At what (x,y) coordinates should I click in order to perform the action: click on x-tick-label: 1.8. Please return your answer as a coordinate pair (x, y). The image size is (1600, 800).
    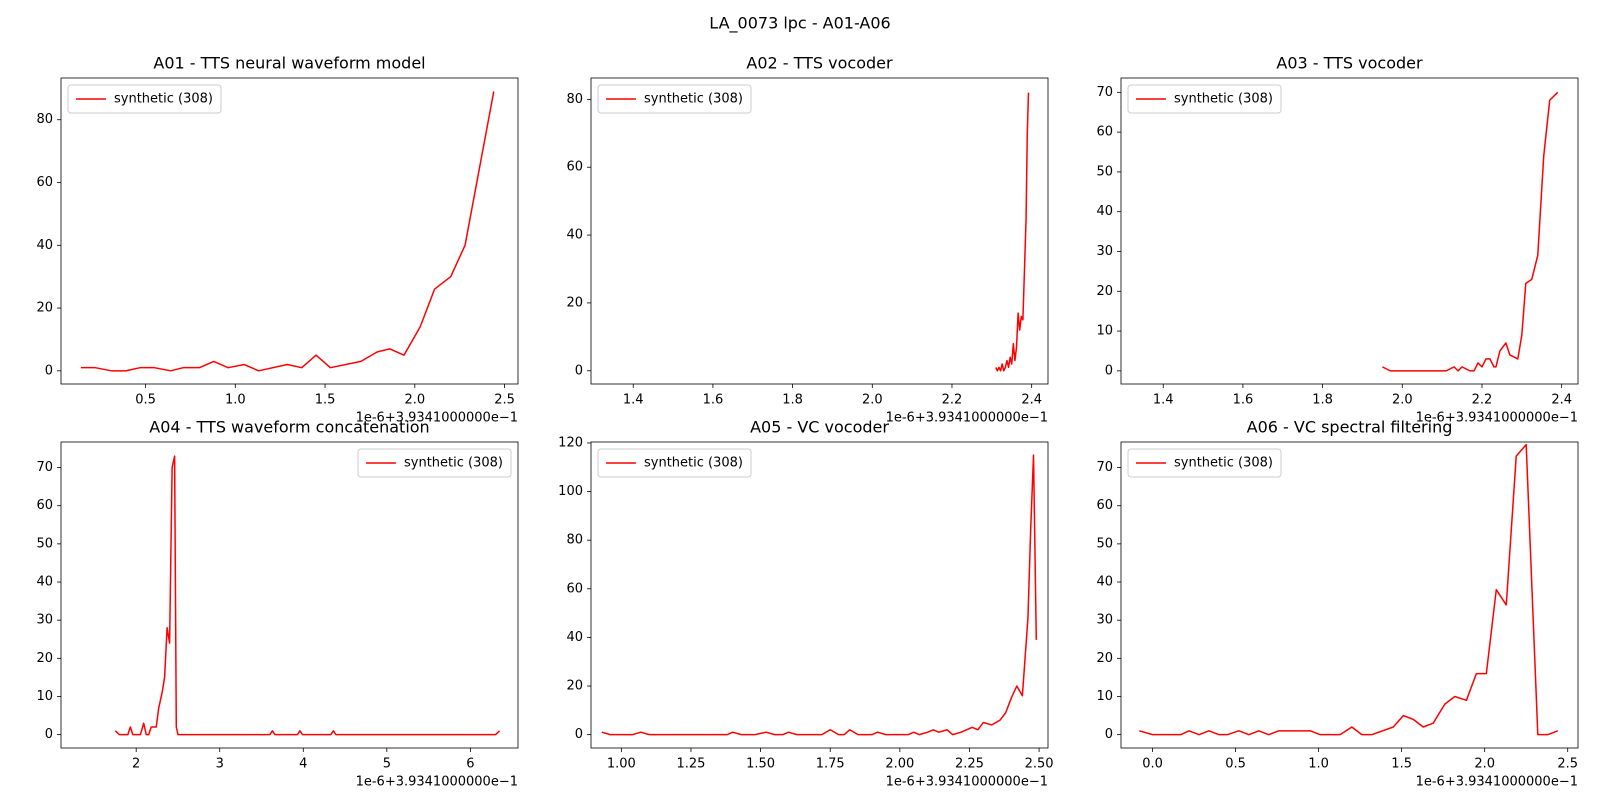
    Looking at the image, I should click on (792, 400).